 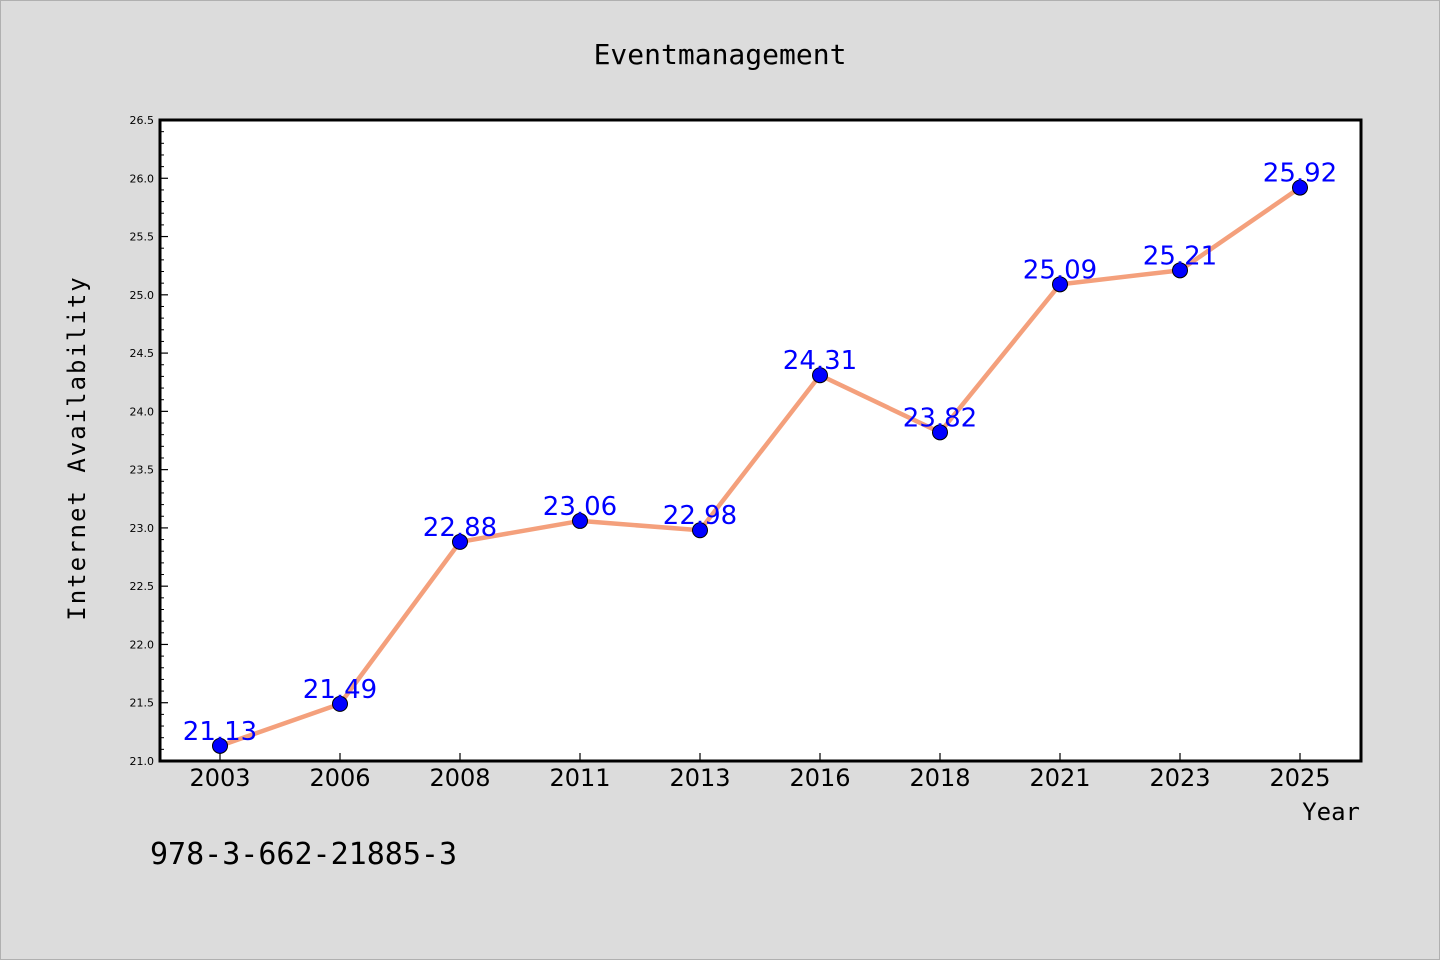 I want to click on x-tick-label: 2003, so click(x=219, y=778).